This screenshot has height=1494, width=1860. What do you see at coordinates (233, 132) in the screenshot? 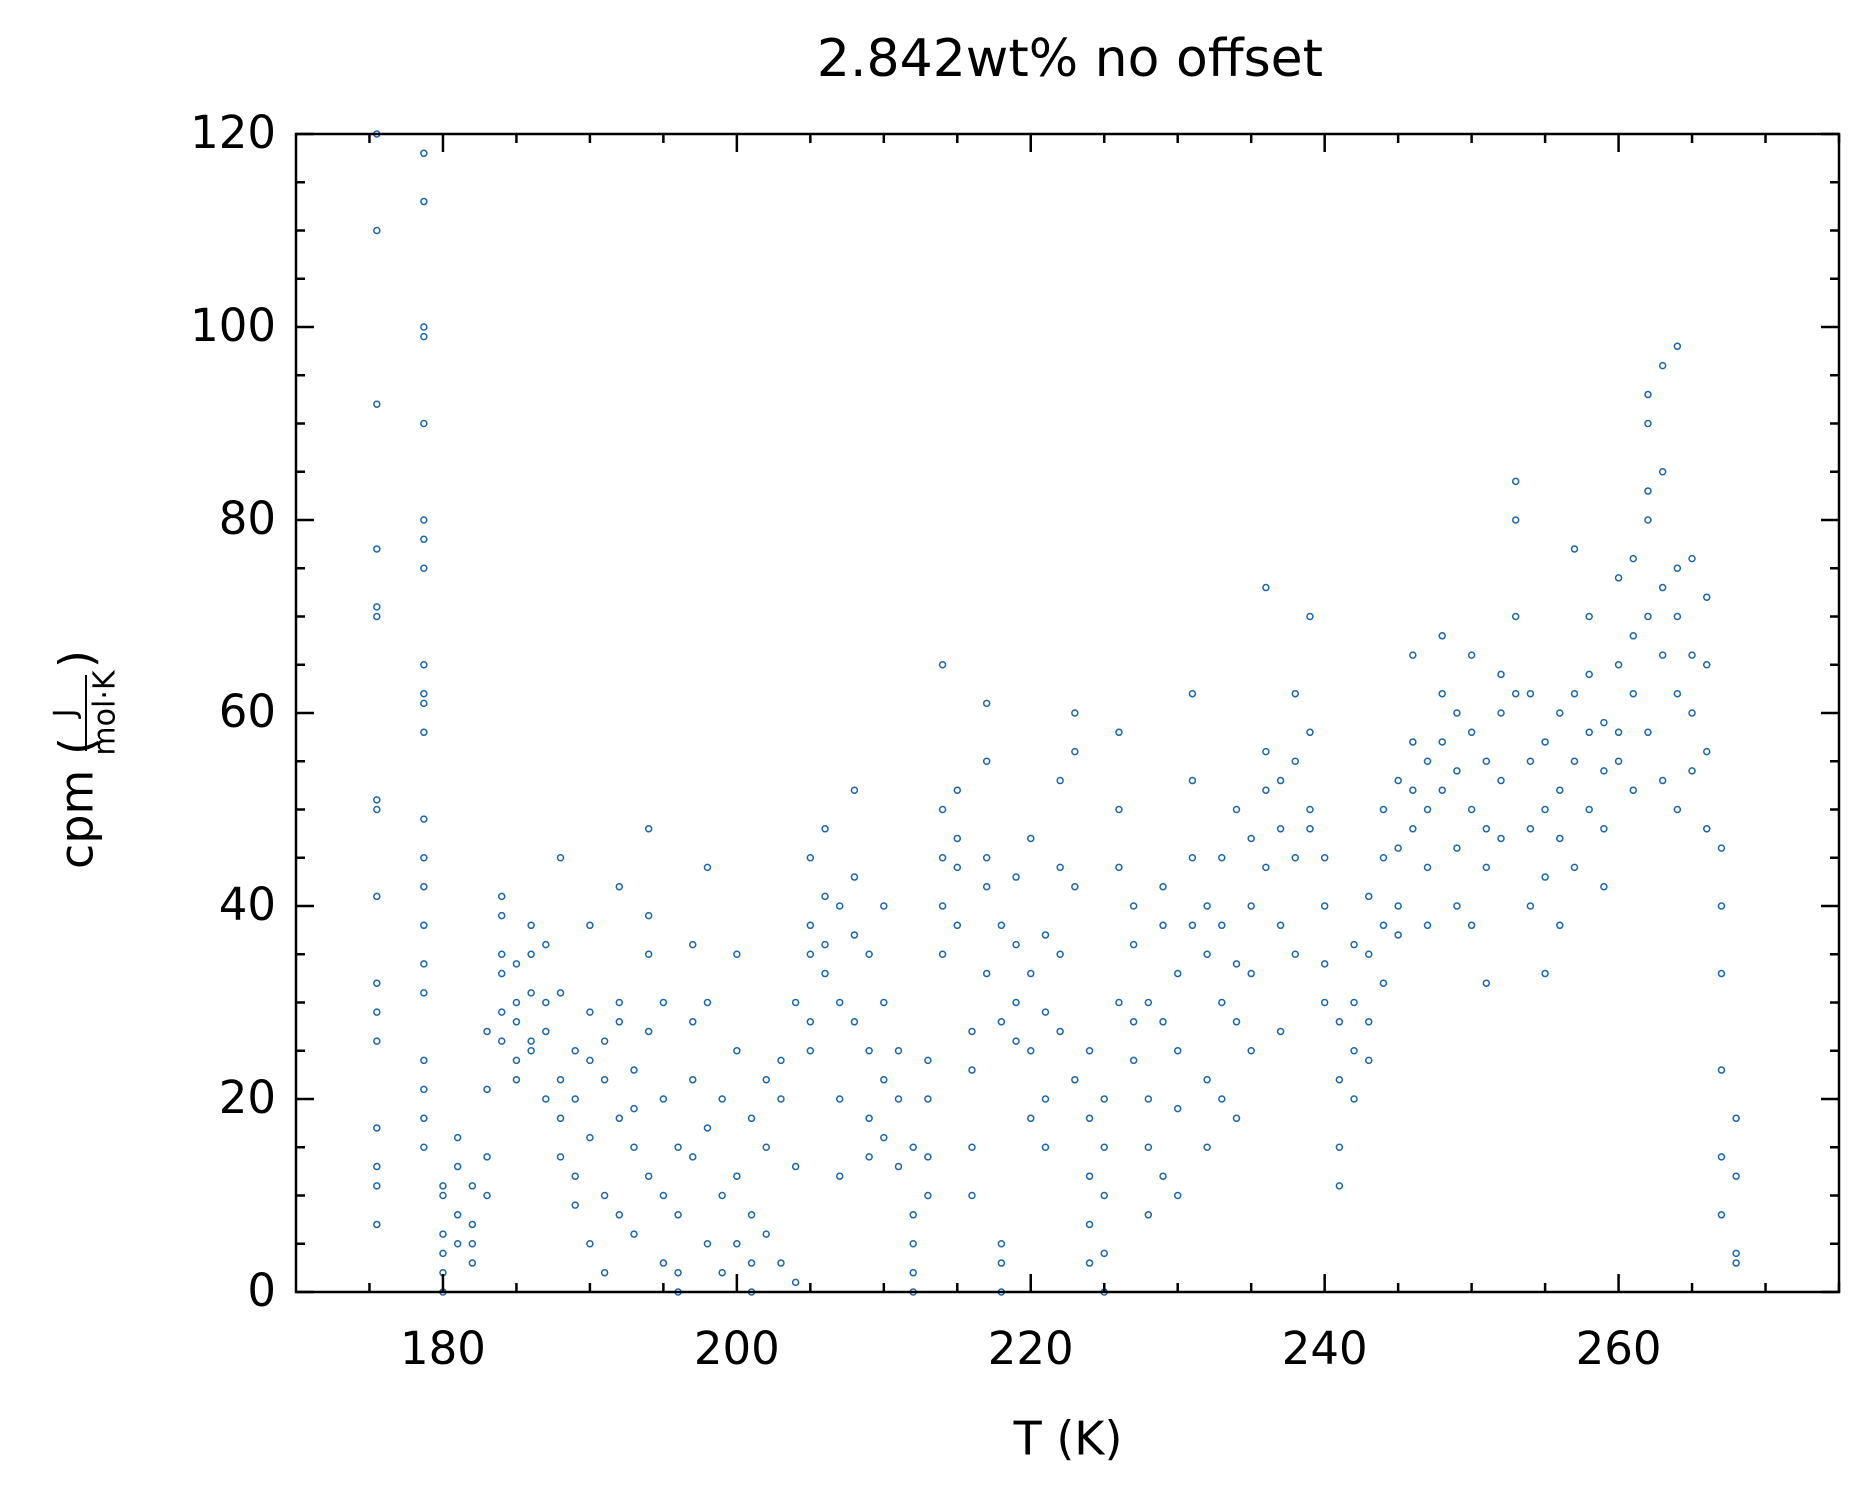
I see `y-tick-label: 120` at bounding box center [233, 132].